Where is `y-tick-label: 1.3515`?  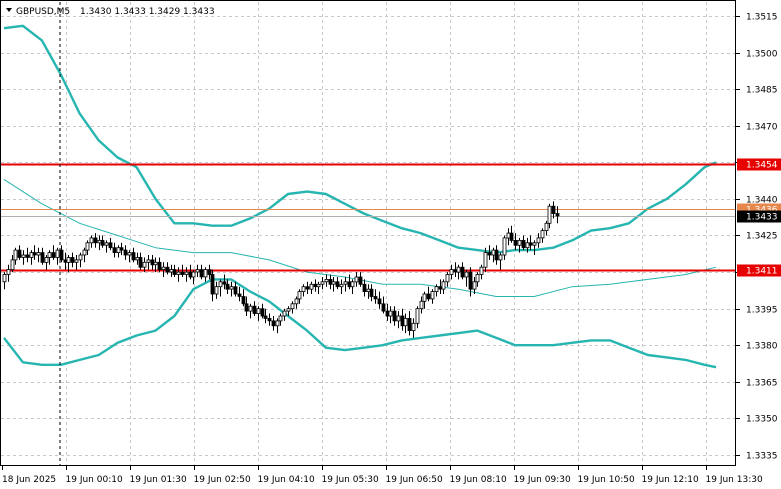
y-tick-label: 1.3515 is located at coordinates (762, 18).